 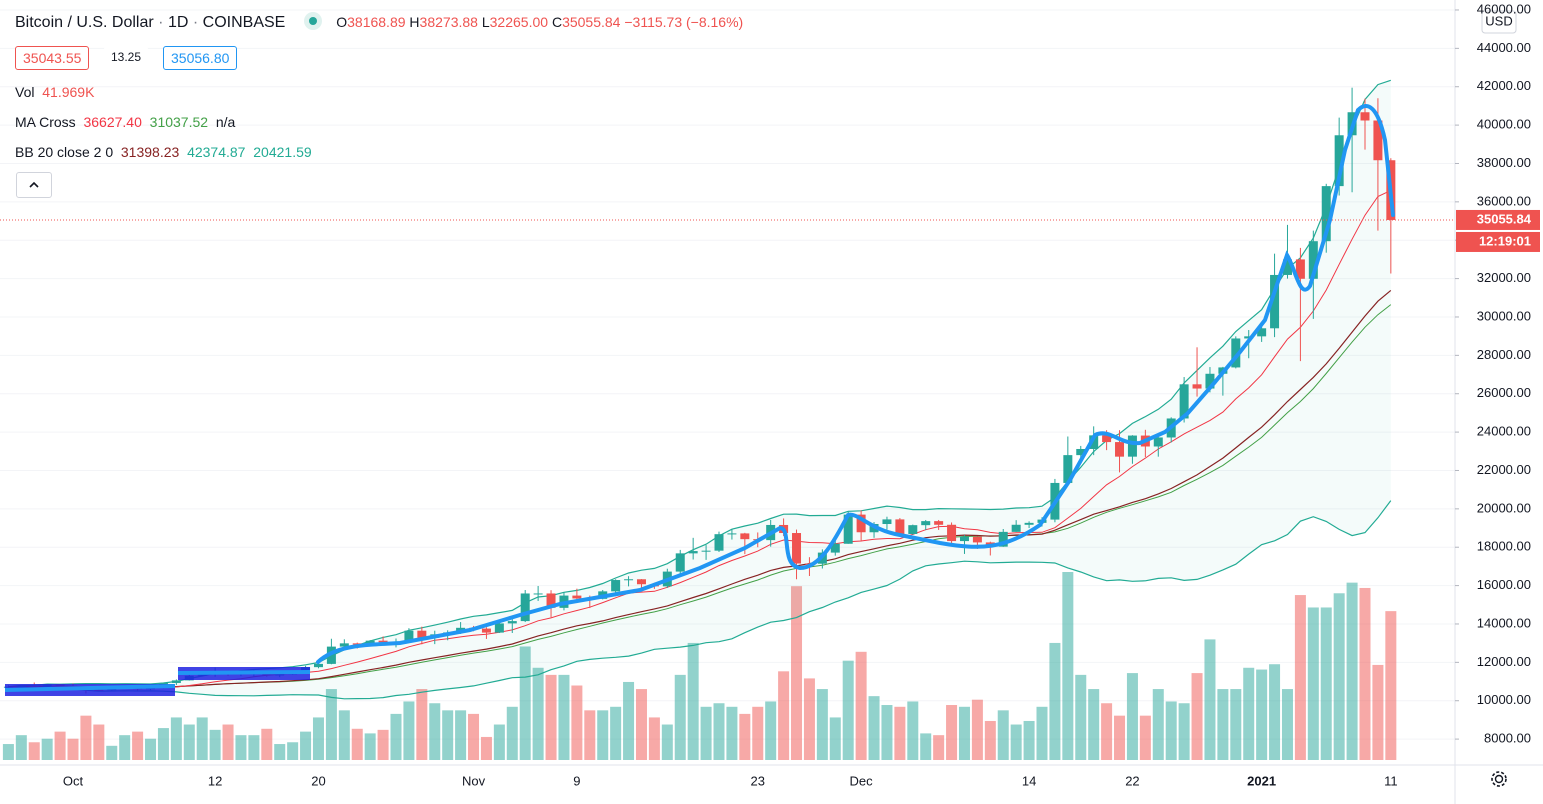 What do you see at coordinates (591, 22) in the screenshot?
I see `ohlc-value: 35055.84` at bounding box center [591, 22].